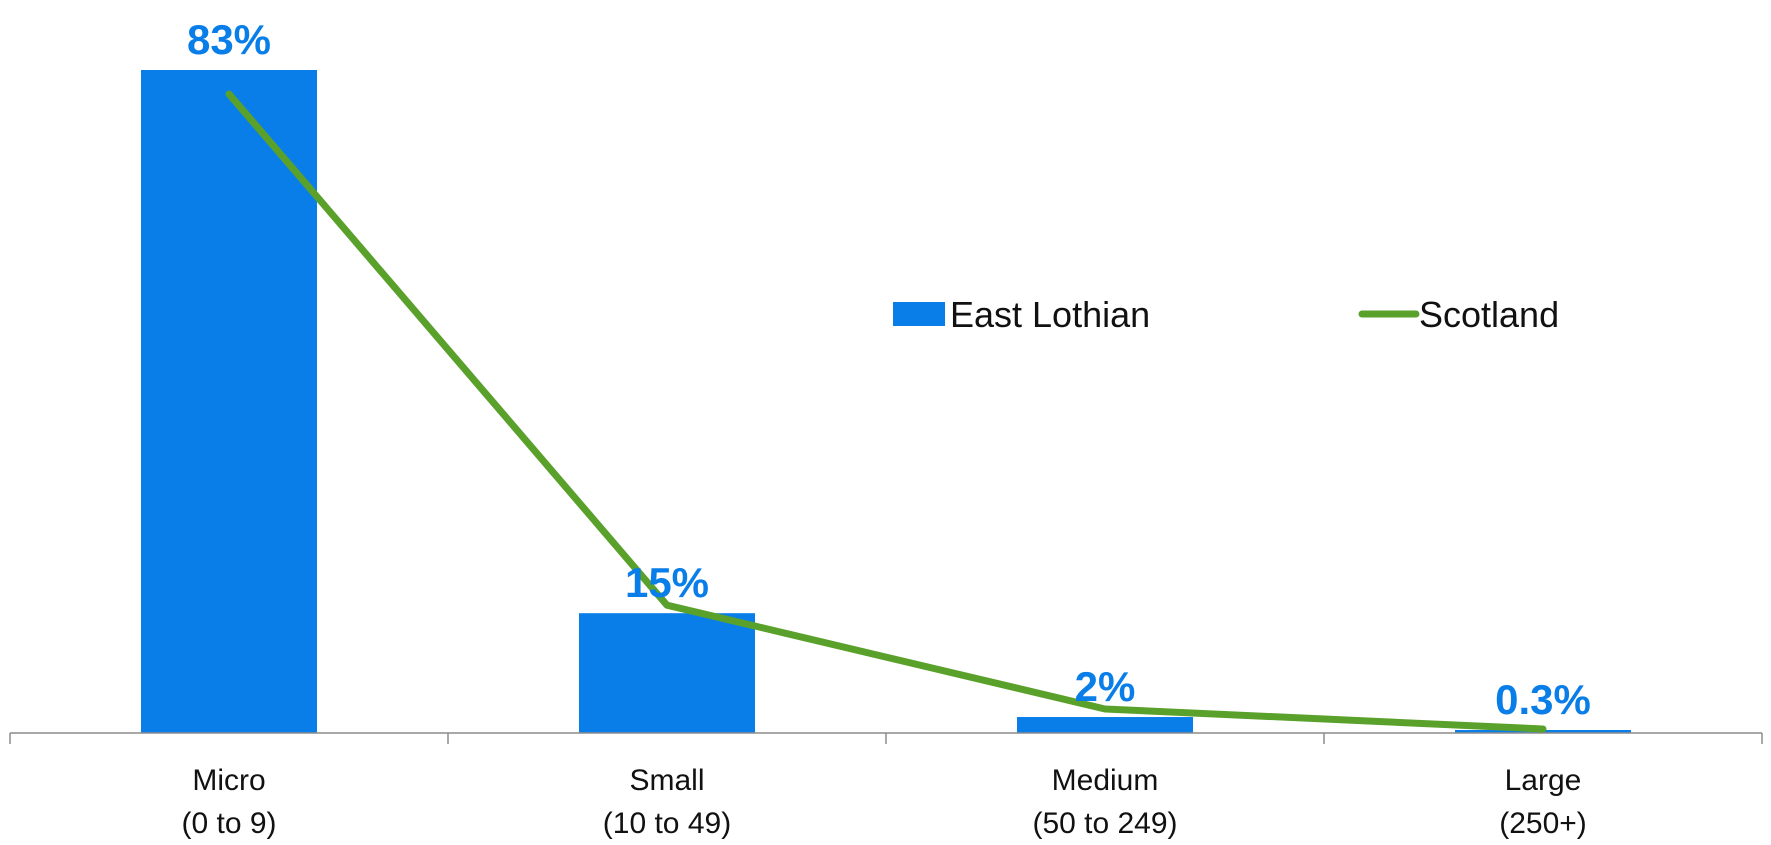 The image size is (1771, 845). Describe the element at coordinates (229, 401) in the screenshot. I see `bar-micro` at that location.